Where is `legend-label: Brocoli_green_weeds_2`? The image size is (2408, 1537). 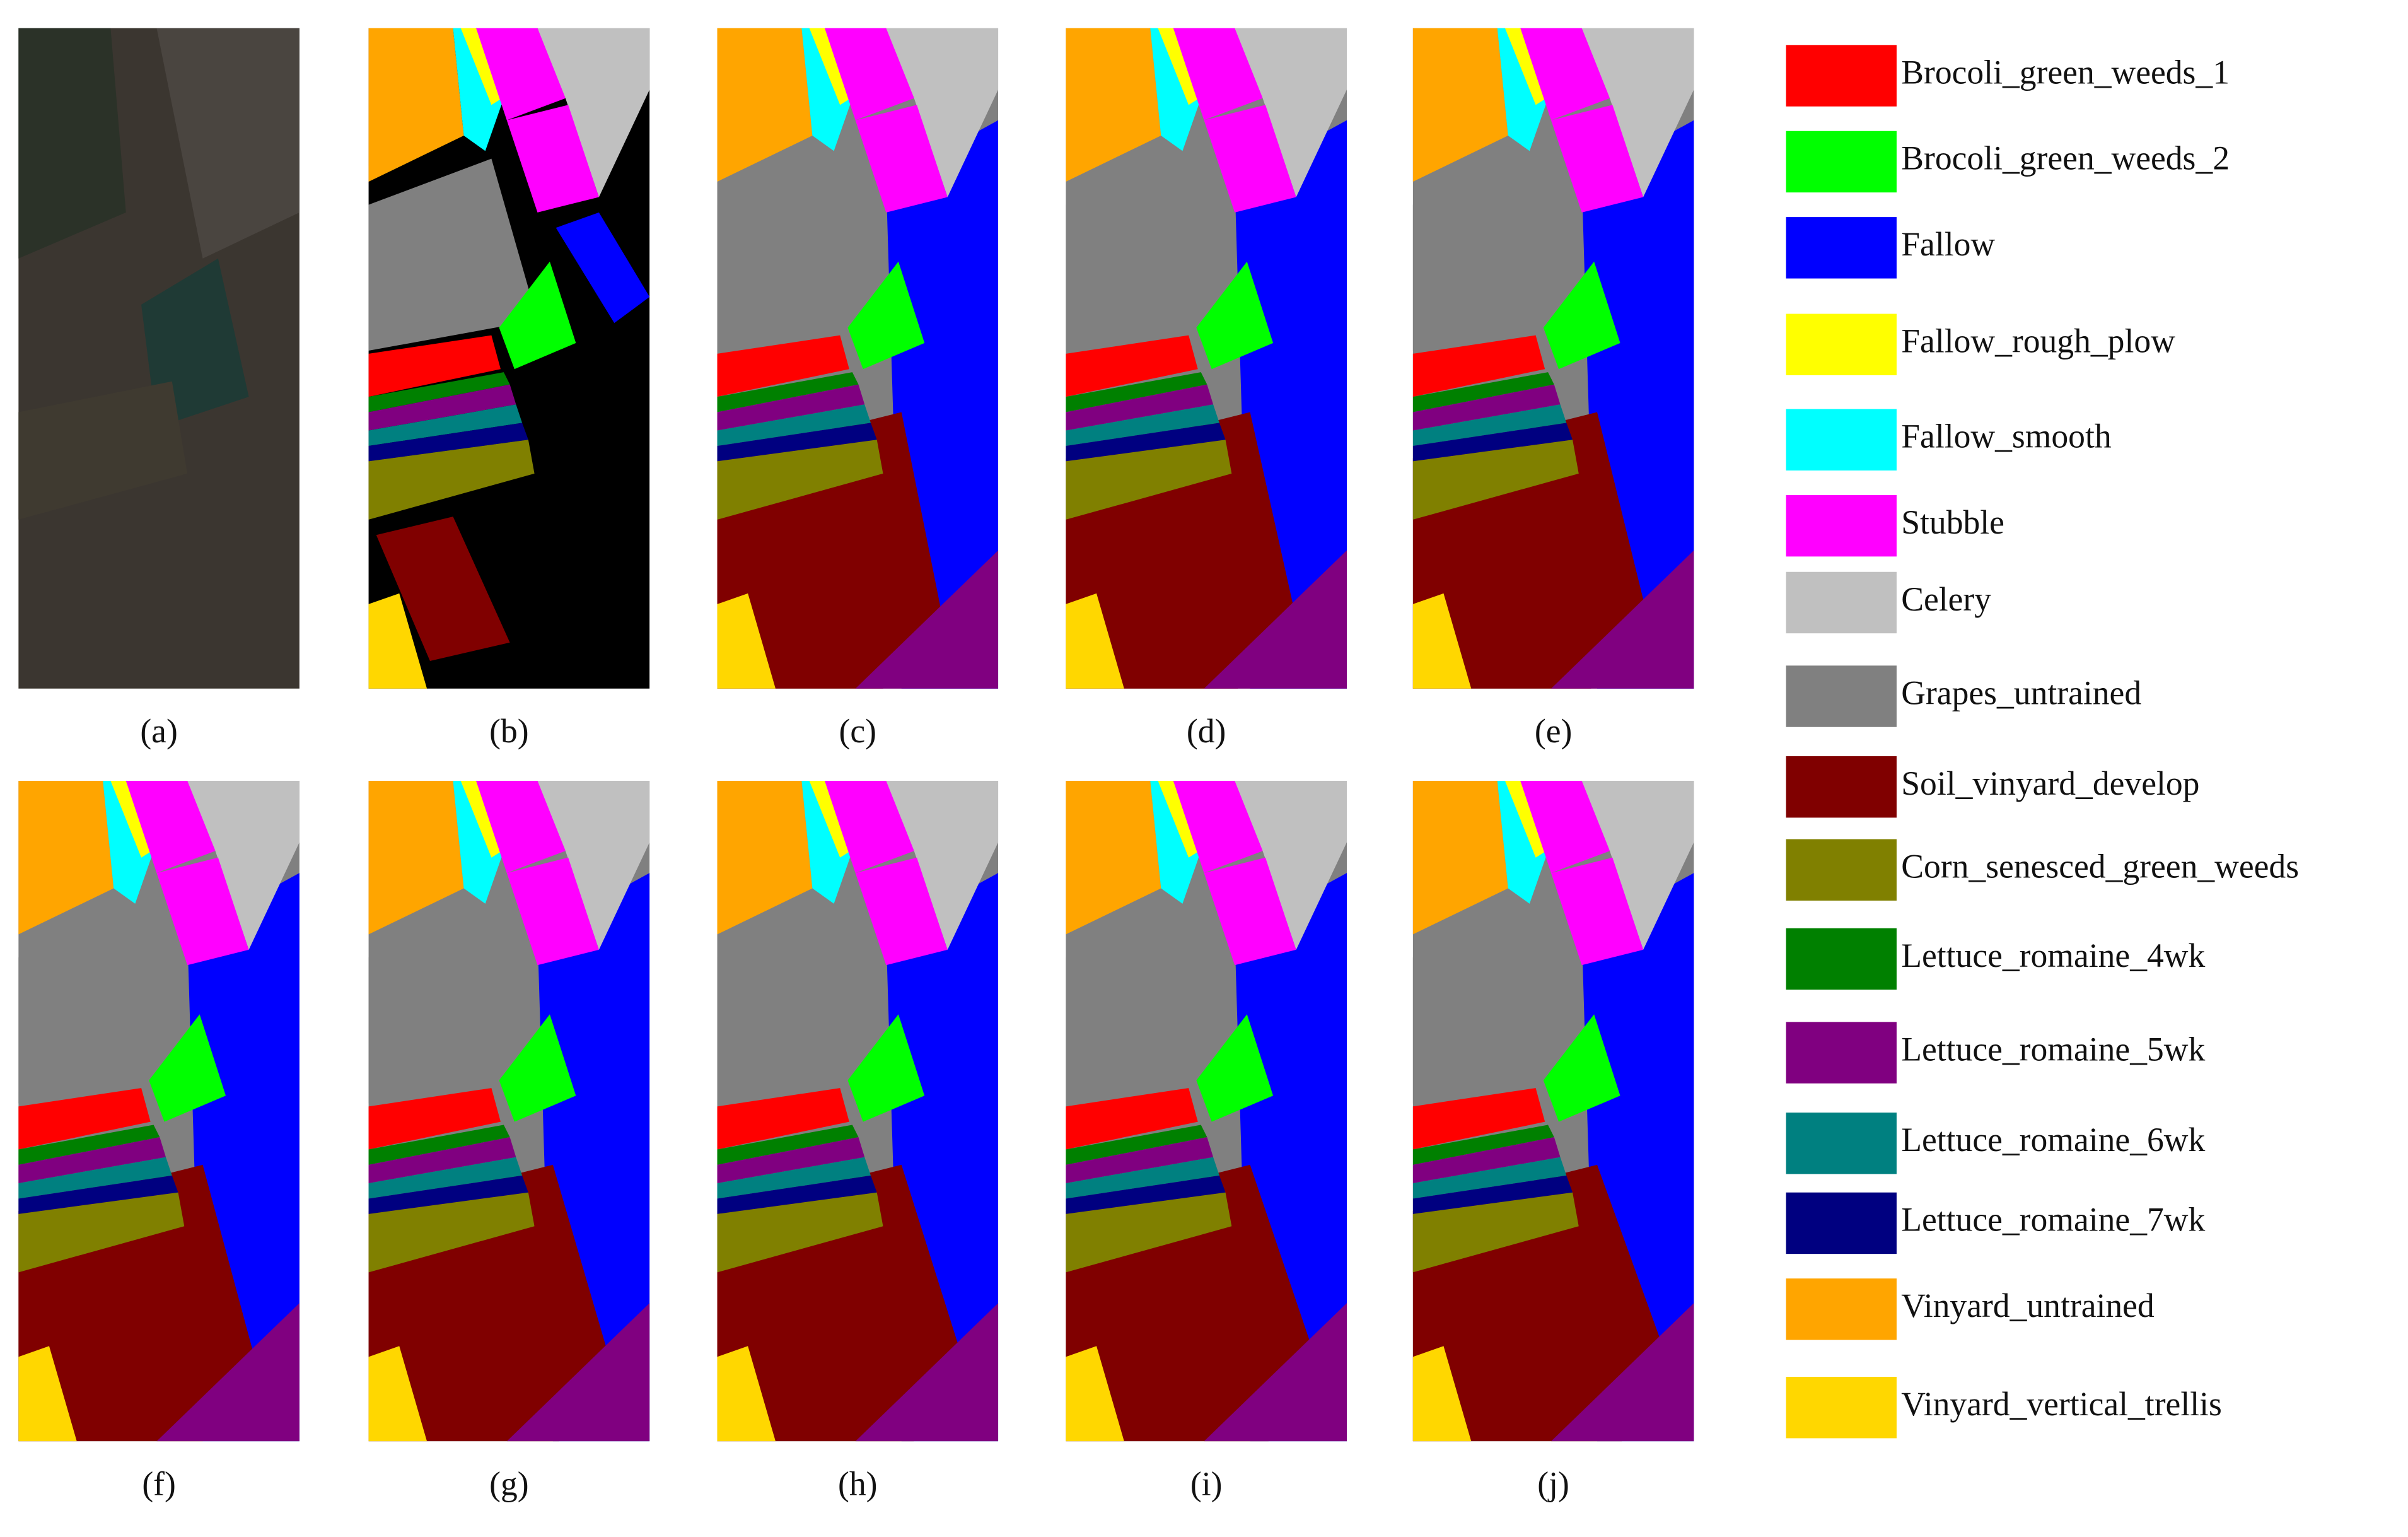 legend-label: Brocoli_green_weeds_2 is located at coordinates (2065, 158).